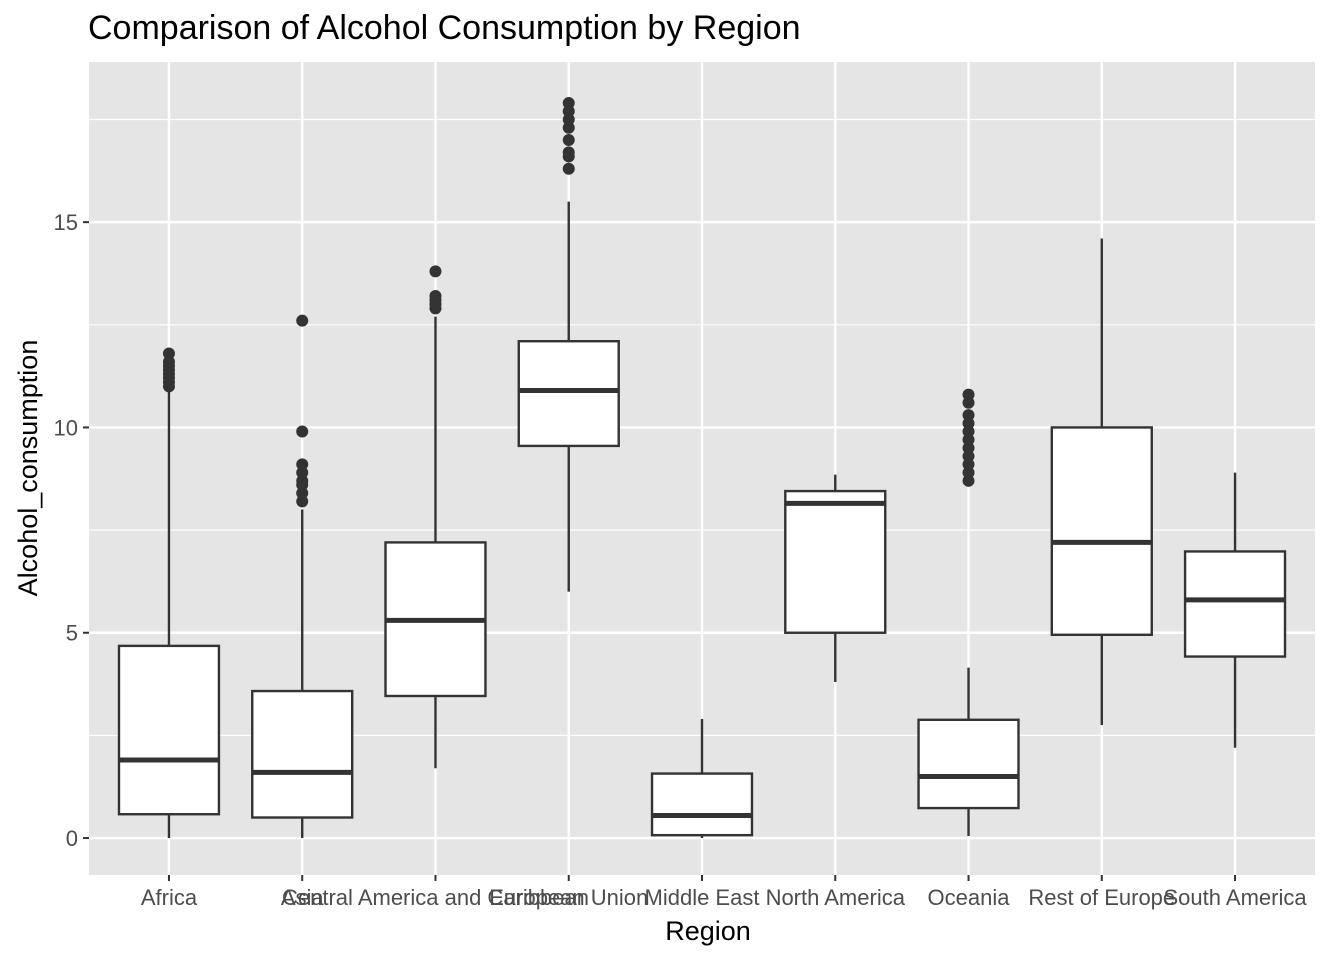 This screenshot has width=1344, height=960. Describe the element at coordinates (836, 897) in the screenshot. I see `x-tick-label: North America` at that location.